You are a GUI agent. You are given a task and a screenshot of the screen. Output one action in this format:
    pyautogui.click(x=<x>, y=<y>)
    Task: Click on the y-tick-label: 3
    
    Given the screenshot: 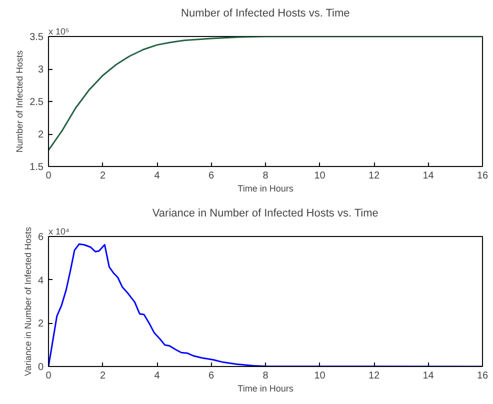 What is the action you would take?
    pyautogui.click(x=41, y=70)
    